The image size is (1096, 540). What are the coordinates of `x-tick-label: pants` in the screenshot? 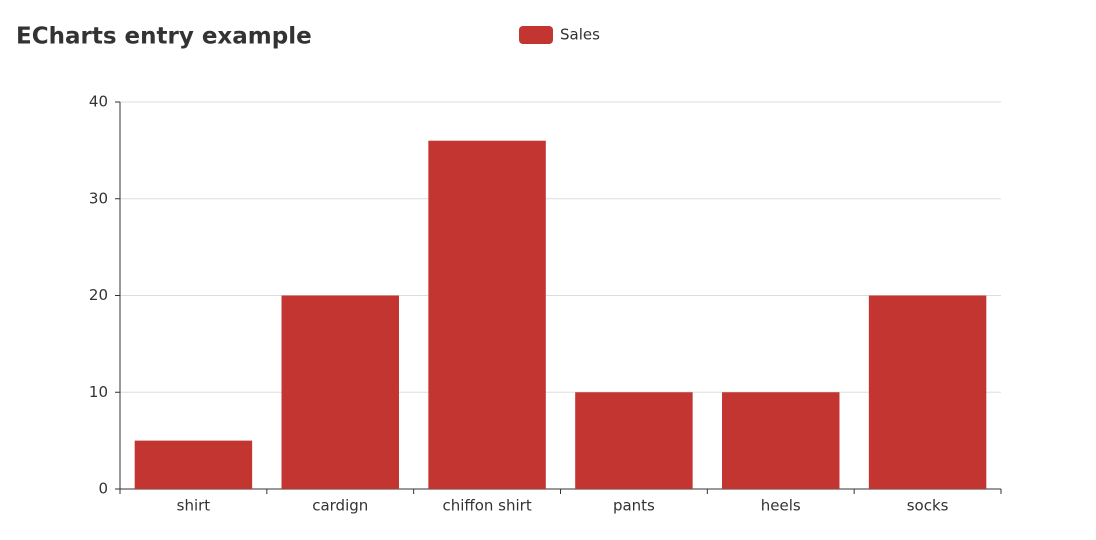 It's located at (634, 506).